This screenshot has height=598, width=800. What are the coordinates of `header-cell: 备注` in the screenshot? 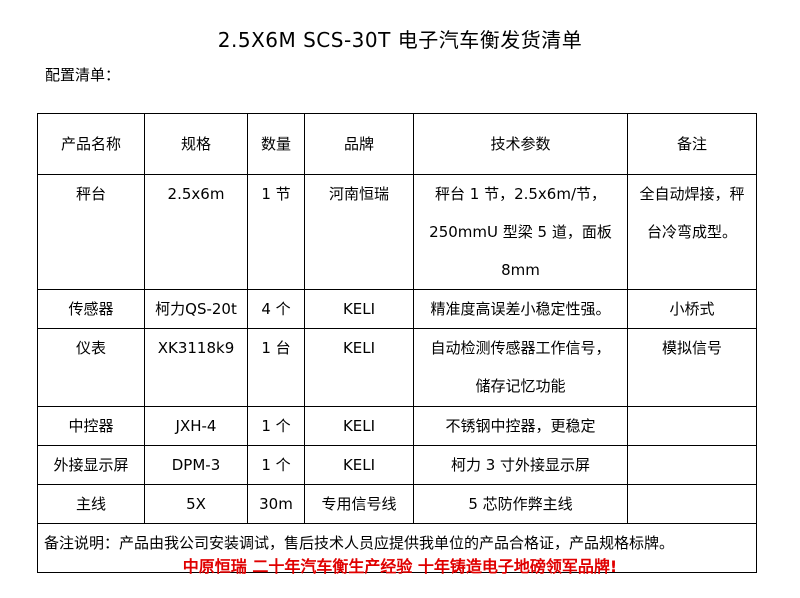 It's located at (692, 144).